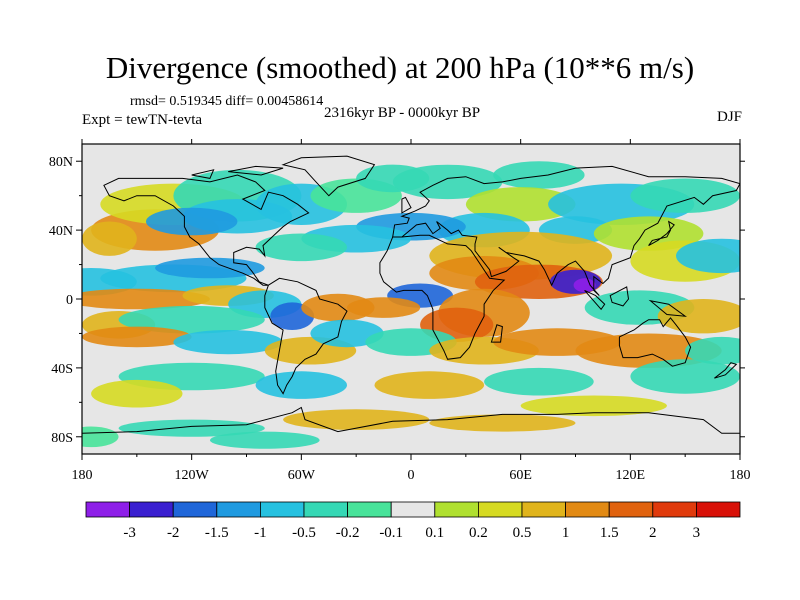  Describe the element at coordinates (520, 475) in the screenshot. I see `x-tick-label: 60E` at that location.